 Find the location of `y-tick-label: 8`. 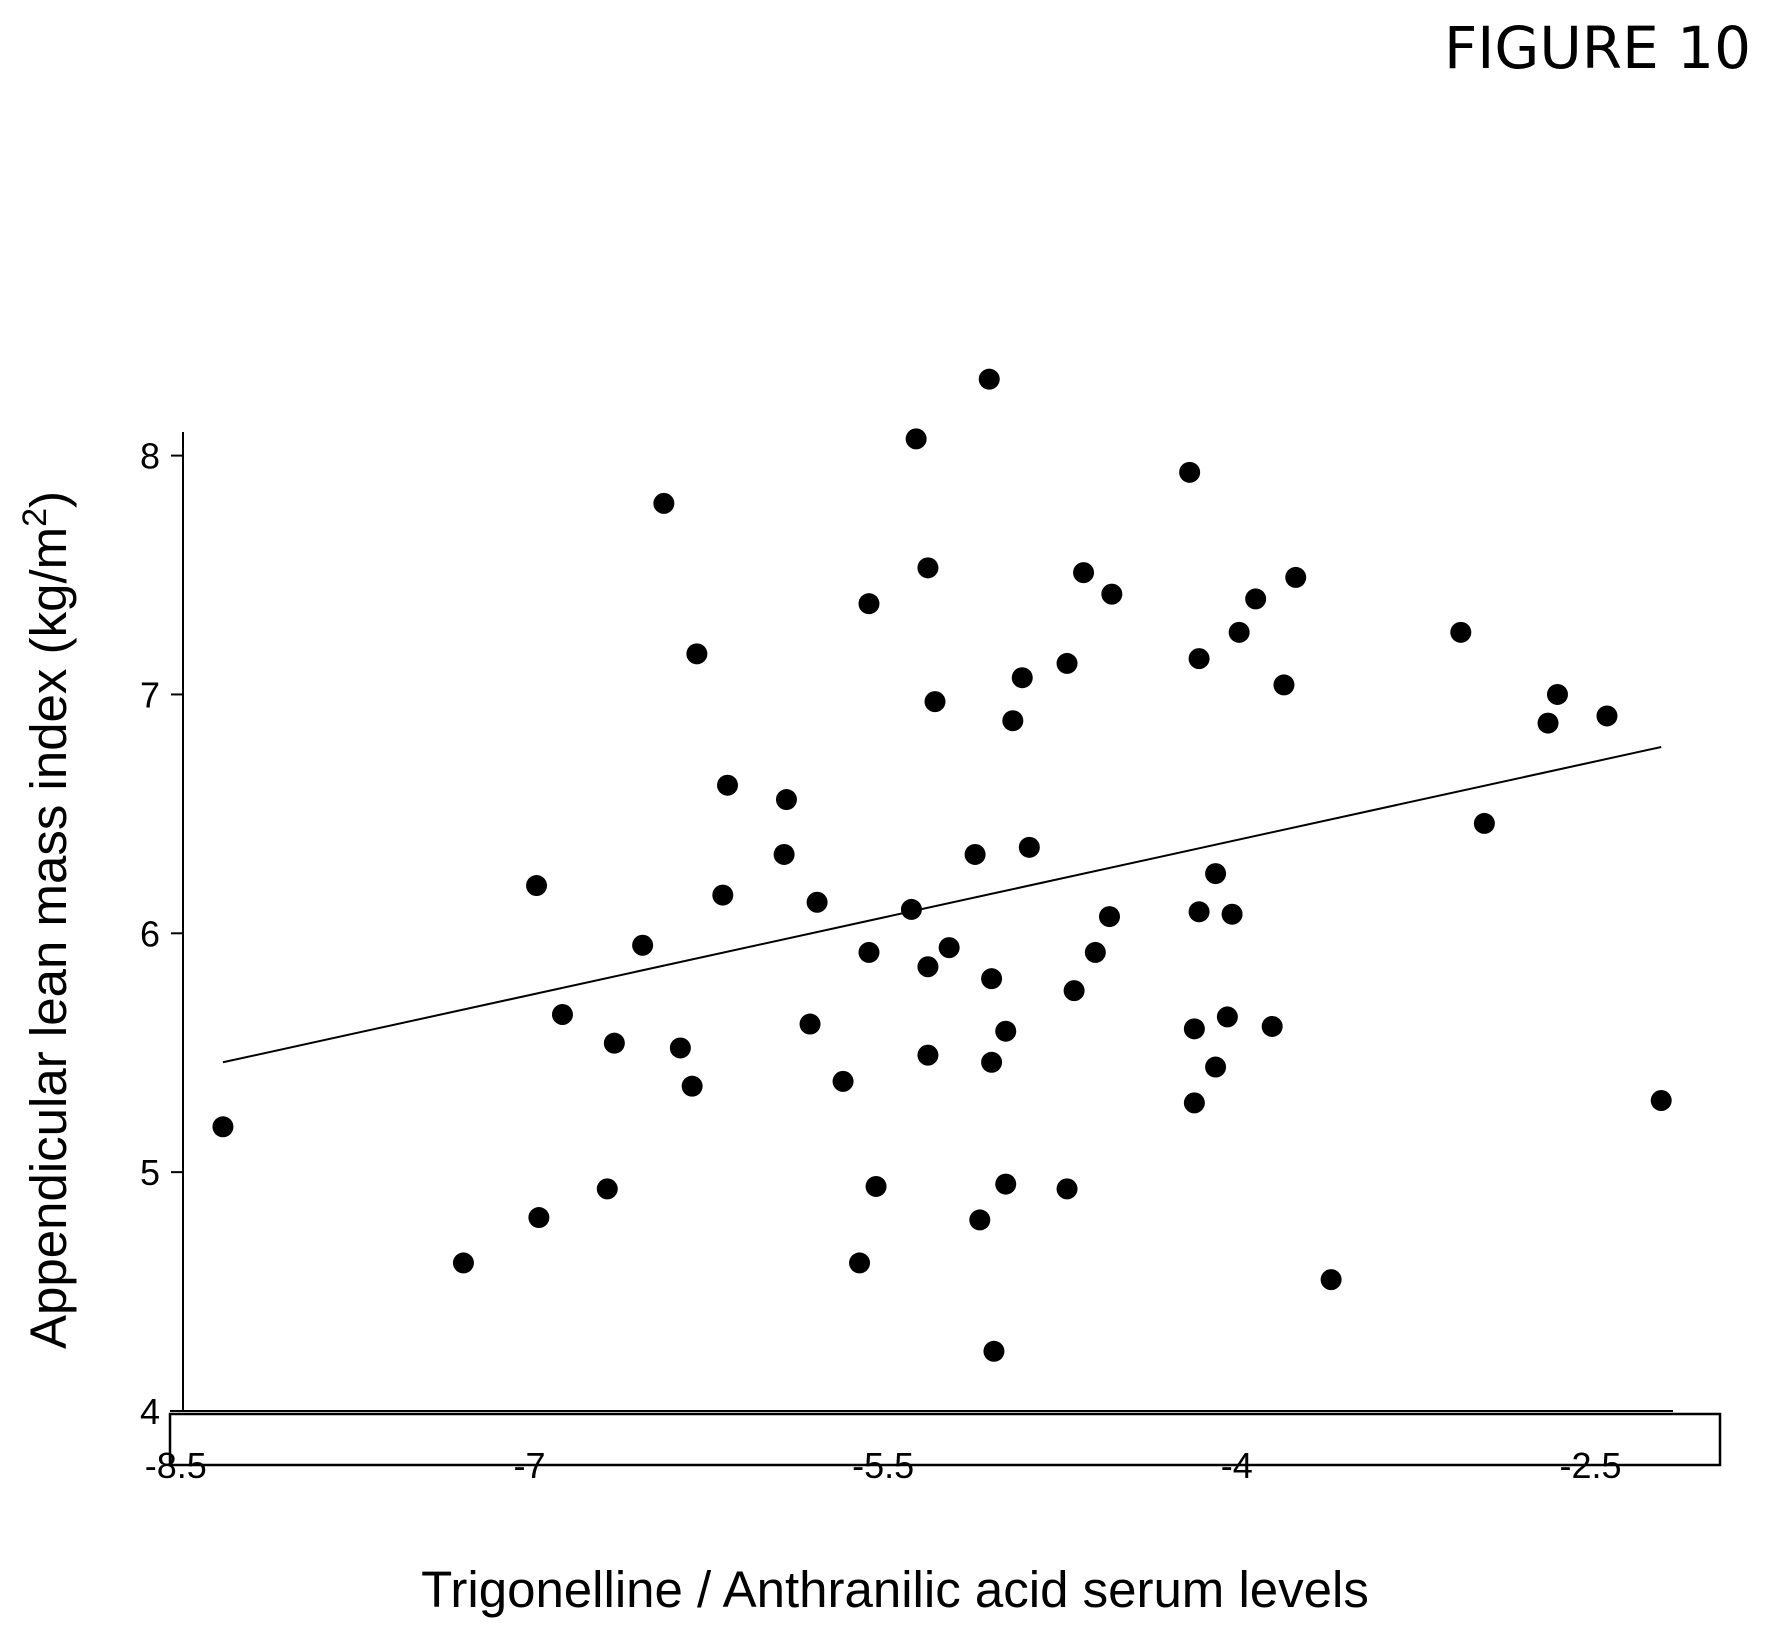

y-tick-label: 8 is located at coordinates (150, 456).